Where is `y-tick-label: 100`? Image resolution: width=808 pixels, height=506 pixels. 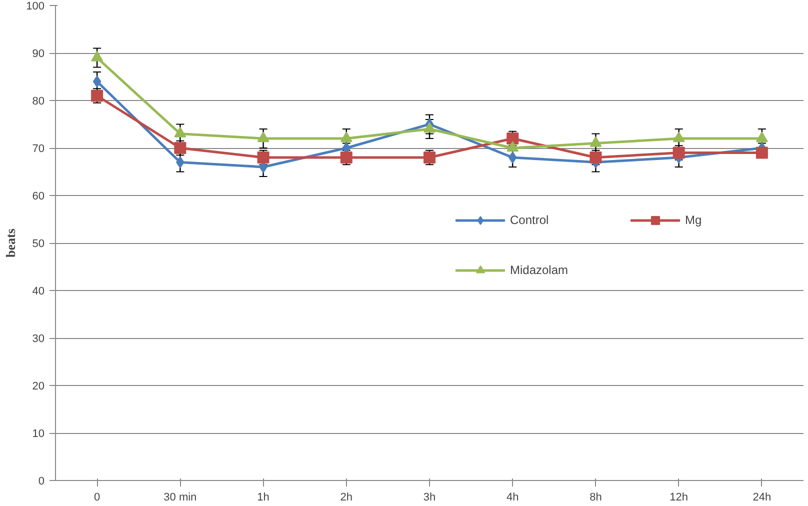
y-tick-label: 100 is located at coordinates (35, 6).